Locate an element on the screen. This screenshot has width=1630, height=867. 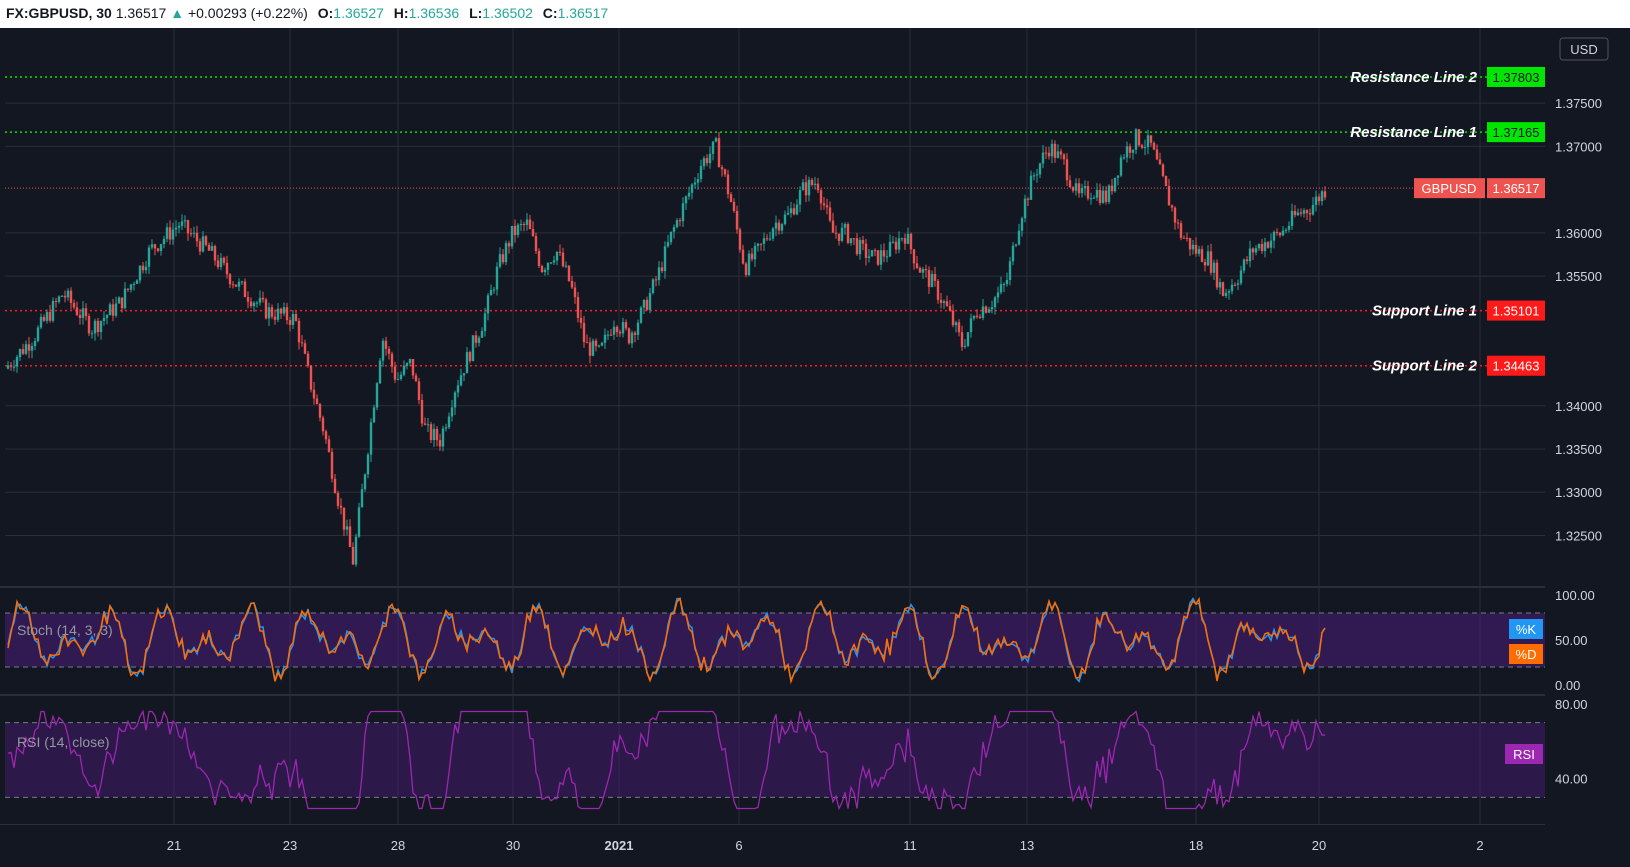
symbol-label: FX:GBPUSD, 30 is located at coordinates (59, 13).